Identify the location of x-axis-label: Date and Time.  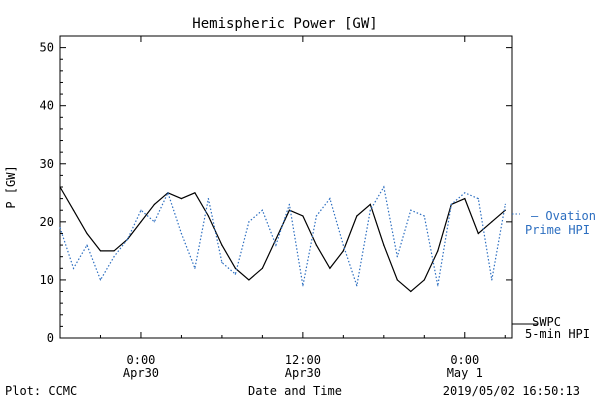
(295, 391).